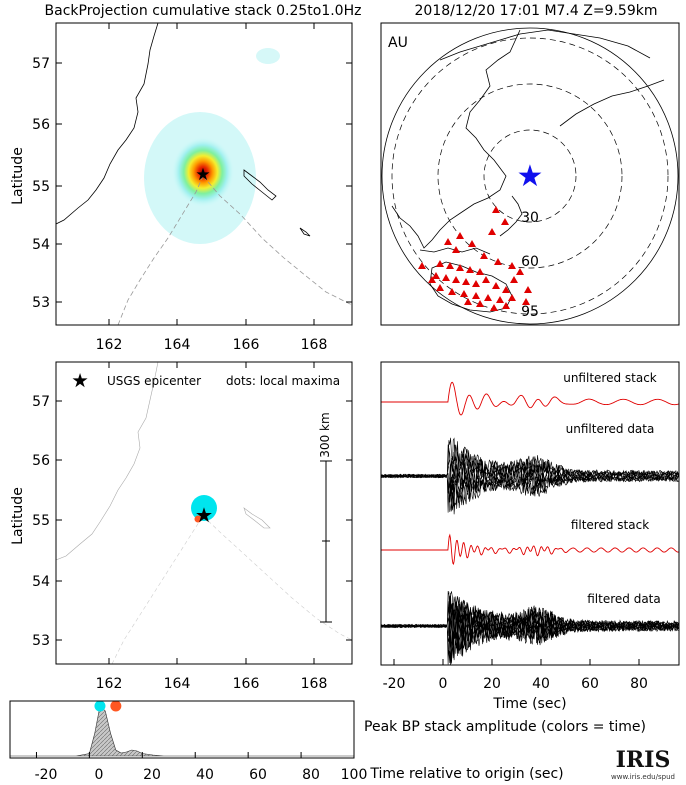 This screenshot has height=785, width=686. What do you see at coordinates (46, 775) in the screenshot?
I see `peak-xtick-0: -20` at bounding box center [46, 775].